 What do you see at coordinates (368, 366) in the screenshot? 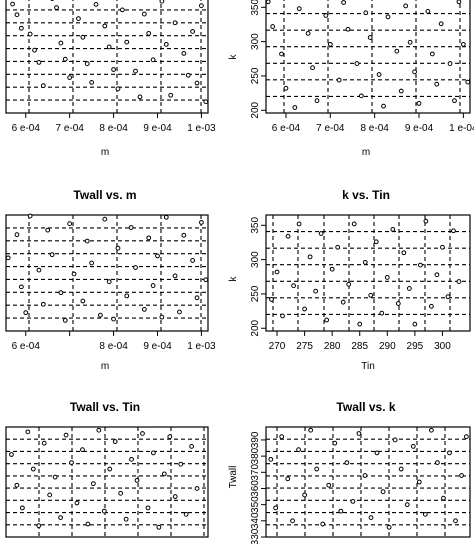
I see `x-axis-label: Tin` at bounding box center [368, 366].